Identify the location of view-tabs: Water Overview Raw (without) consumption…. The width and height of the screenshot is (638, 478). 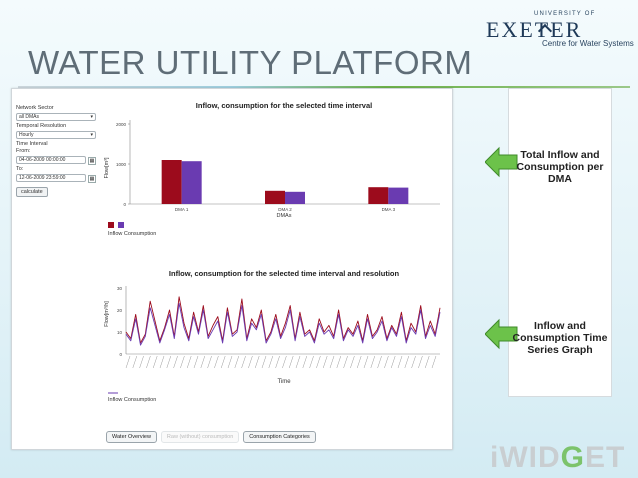
(211, 437).